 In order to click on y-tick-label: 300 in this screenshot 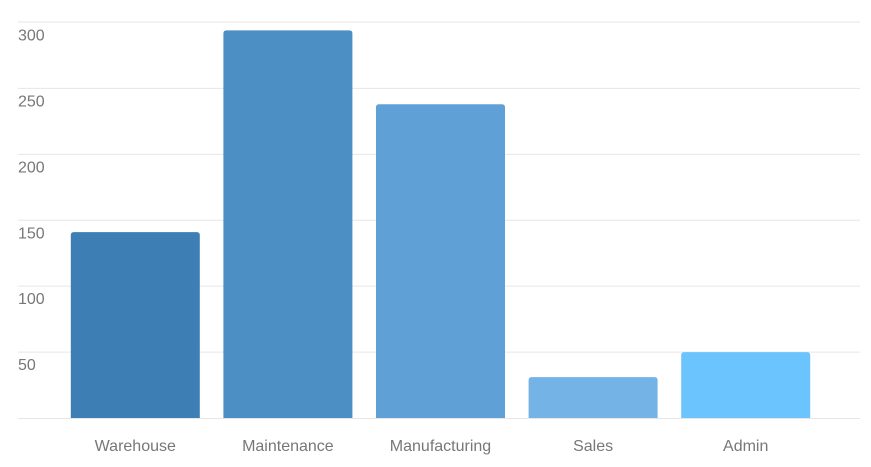, I will do `click(31, 36)`.